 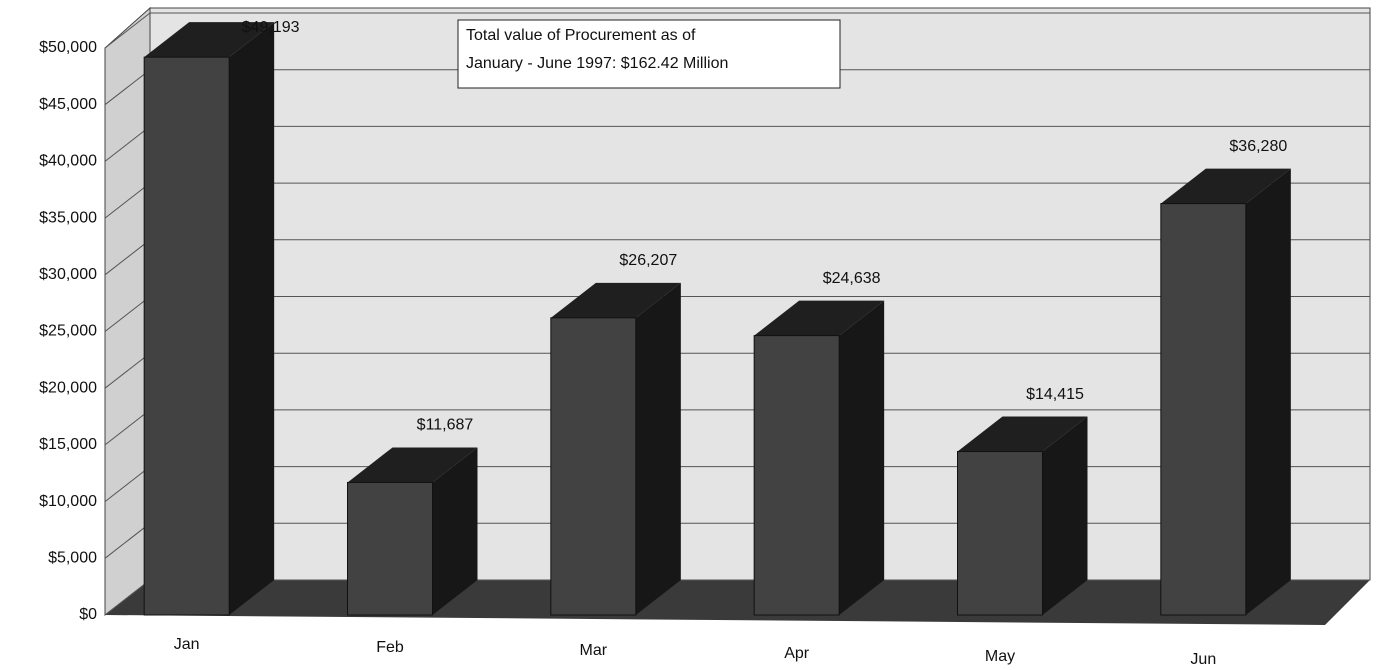 I want to click on y-tick-label: $35,000, so click(x=68, y=217).